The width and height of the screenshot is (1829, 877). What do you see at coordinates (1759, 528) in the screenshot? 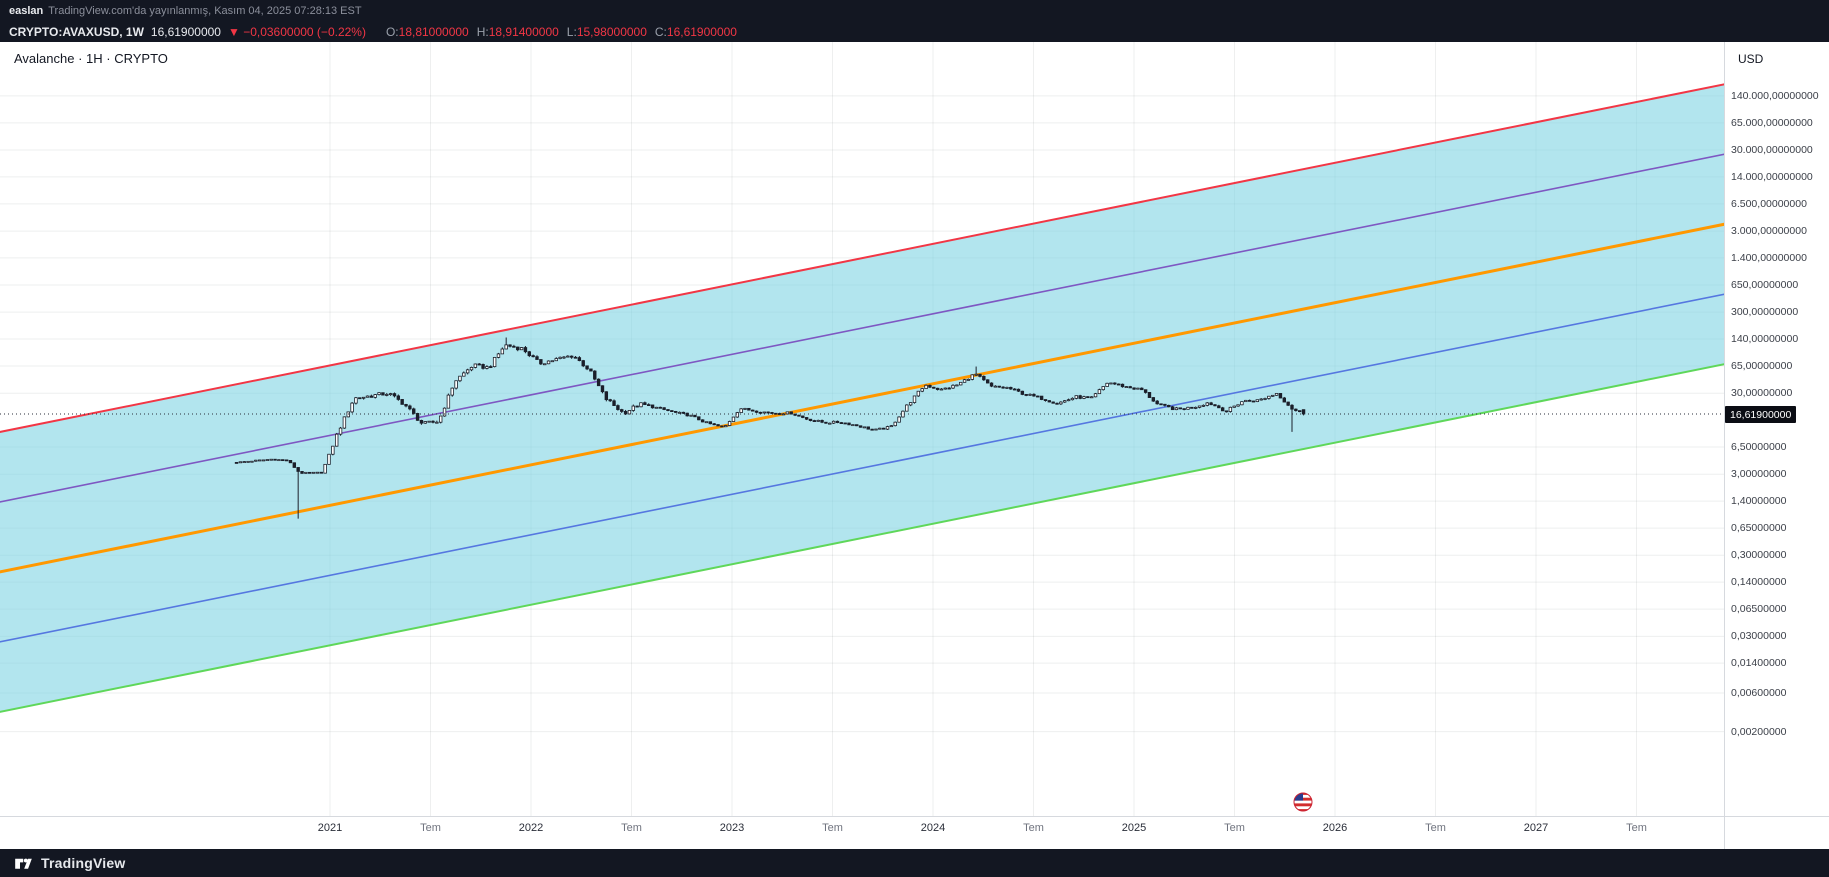
I see `price-tick-label: 0,65000000` at bounding box center [1759, 528].